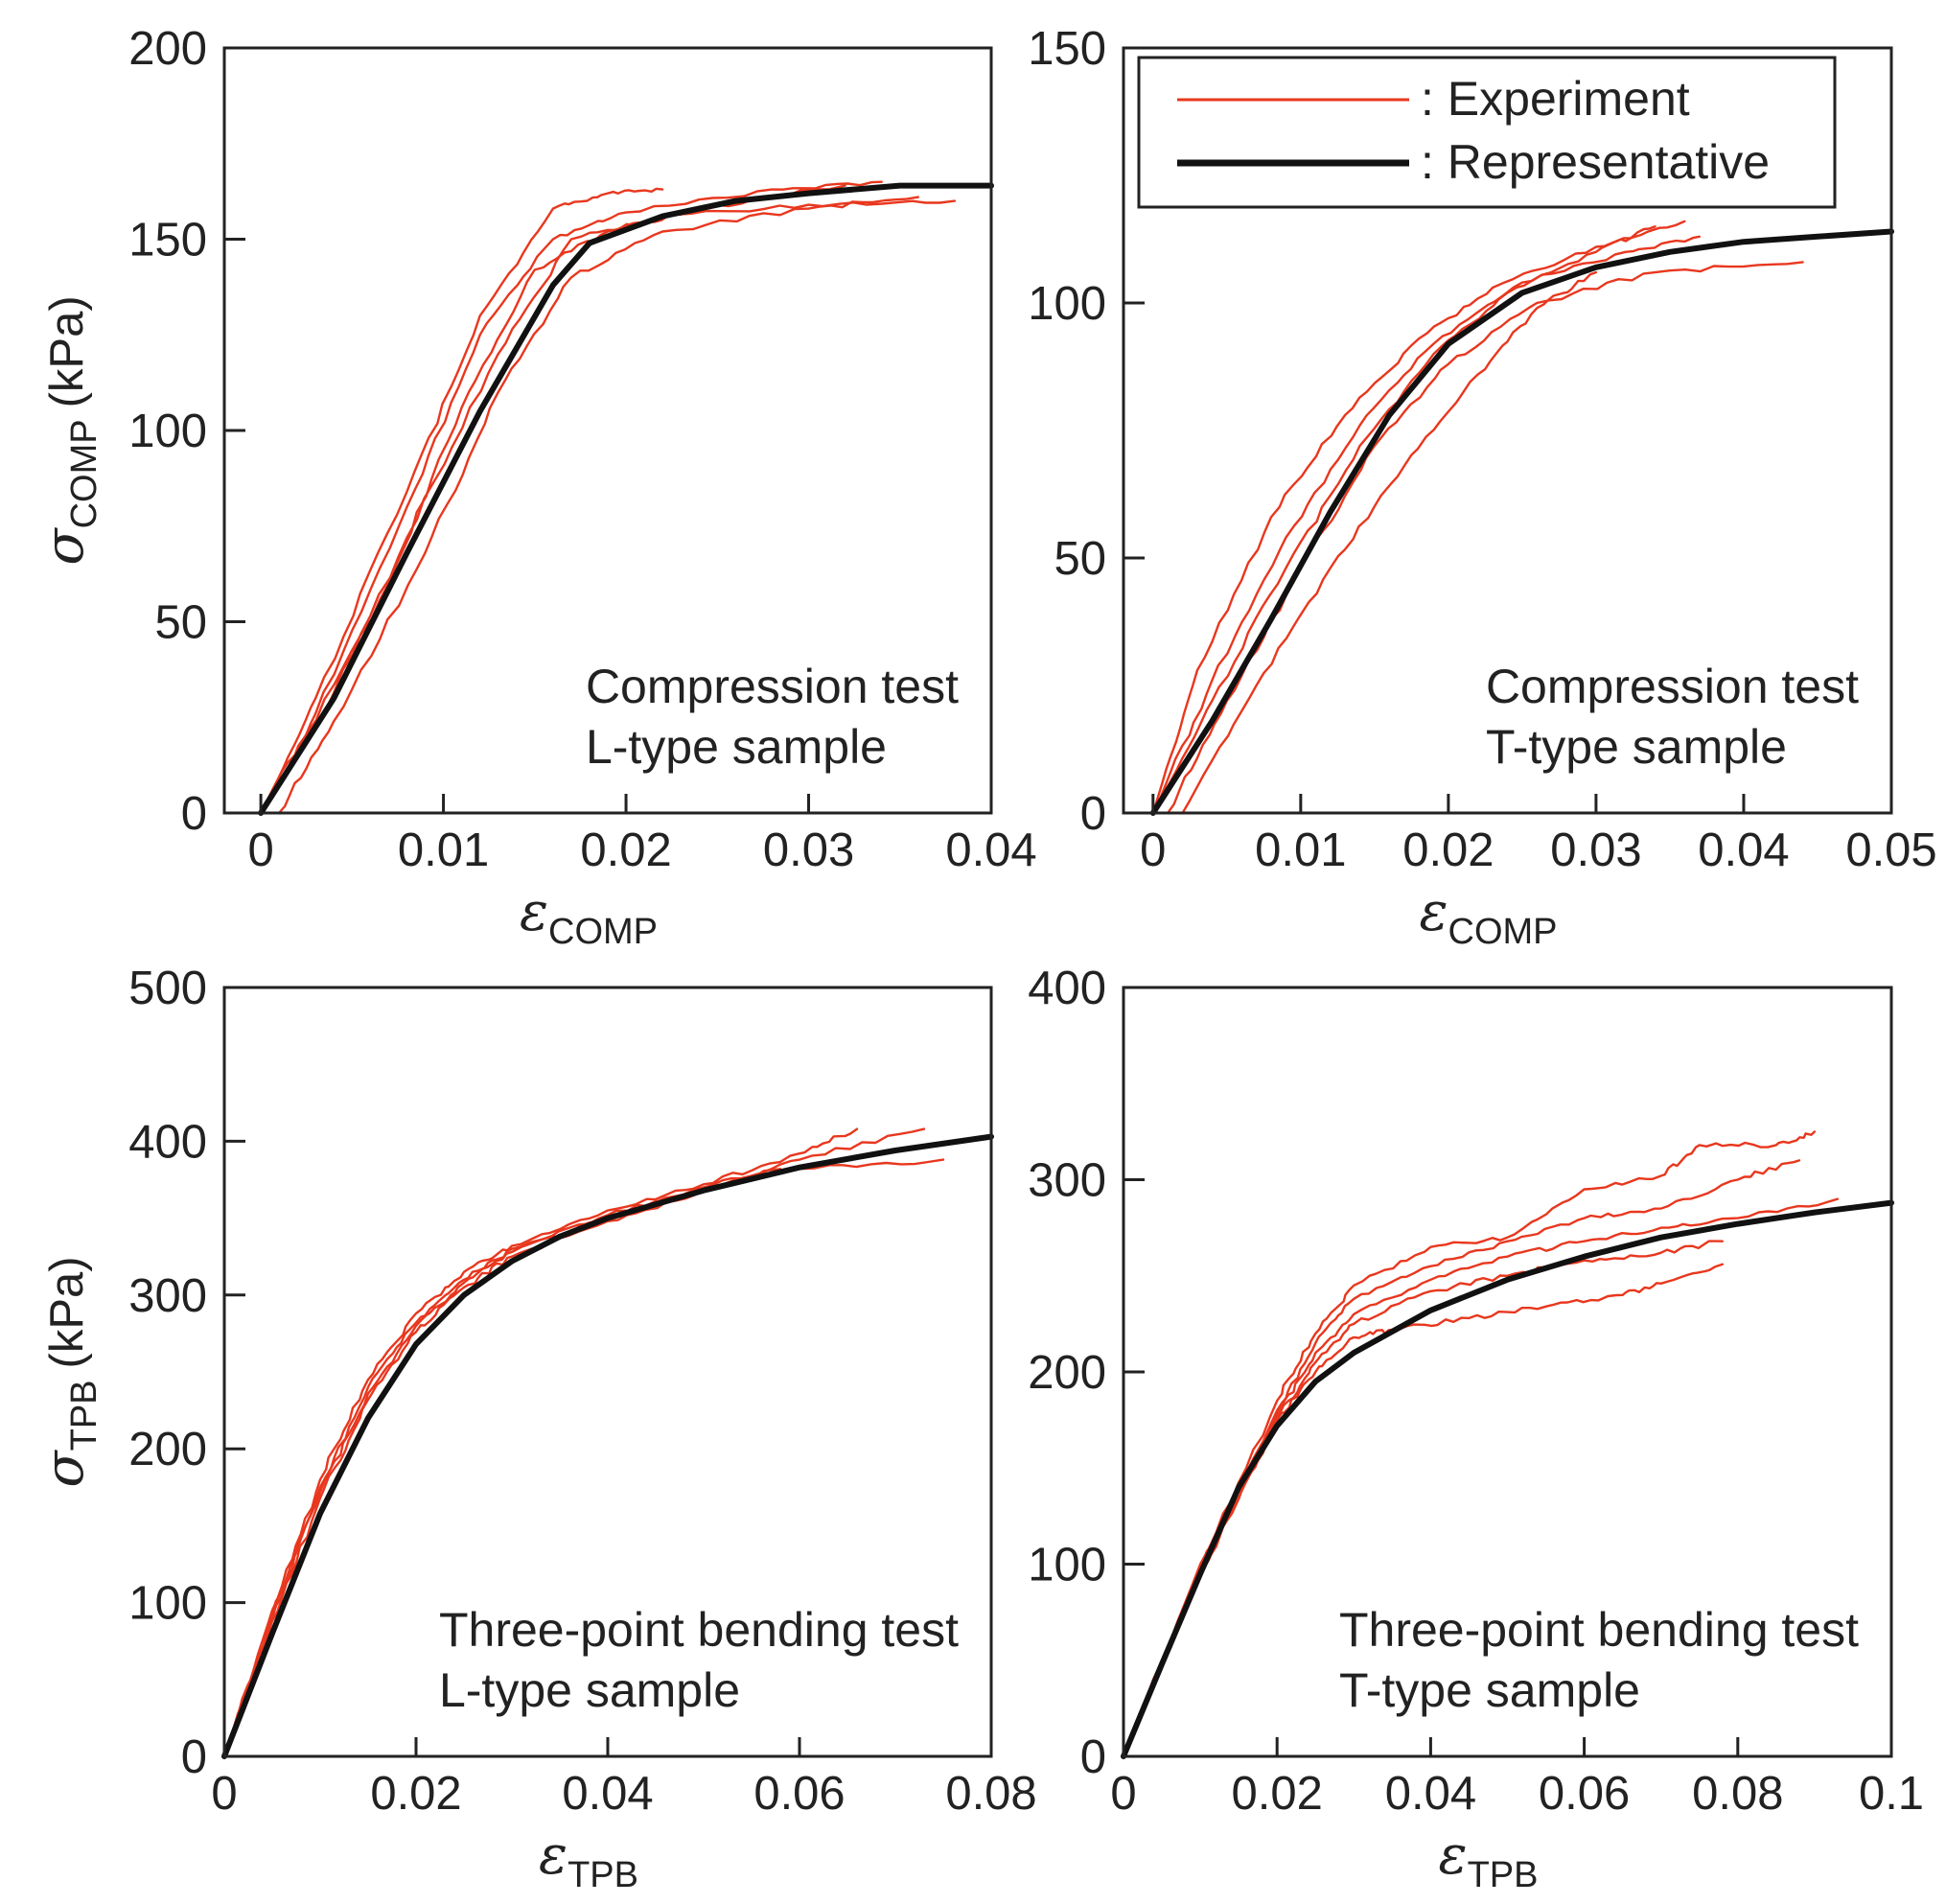 The height and width of the screenshot is (1904, 1946). Describe the element at coordinates (1890, 850) in the screenshot. I see `x-tick-label: 0.05` at that location.